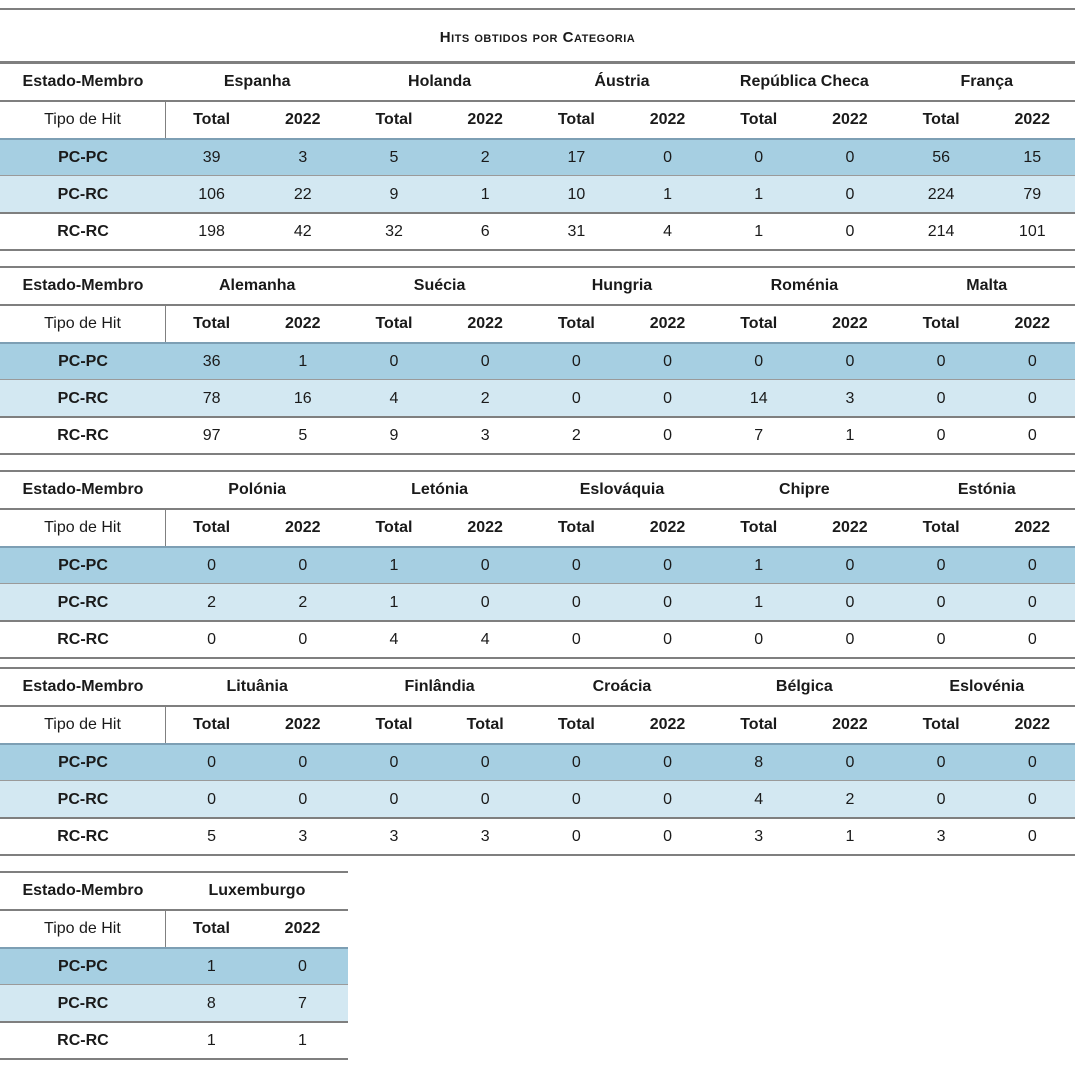 The width and height of the screenshot is (1075, 1071). I want to click on value-cell: 42, so click(302, 231).